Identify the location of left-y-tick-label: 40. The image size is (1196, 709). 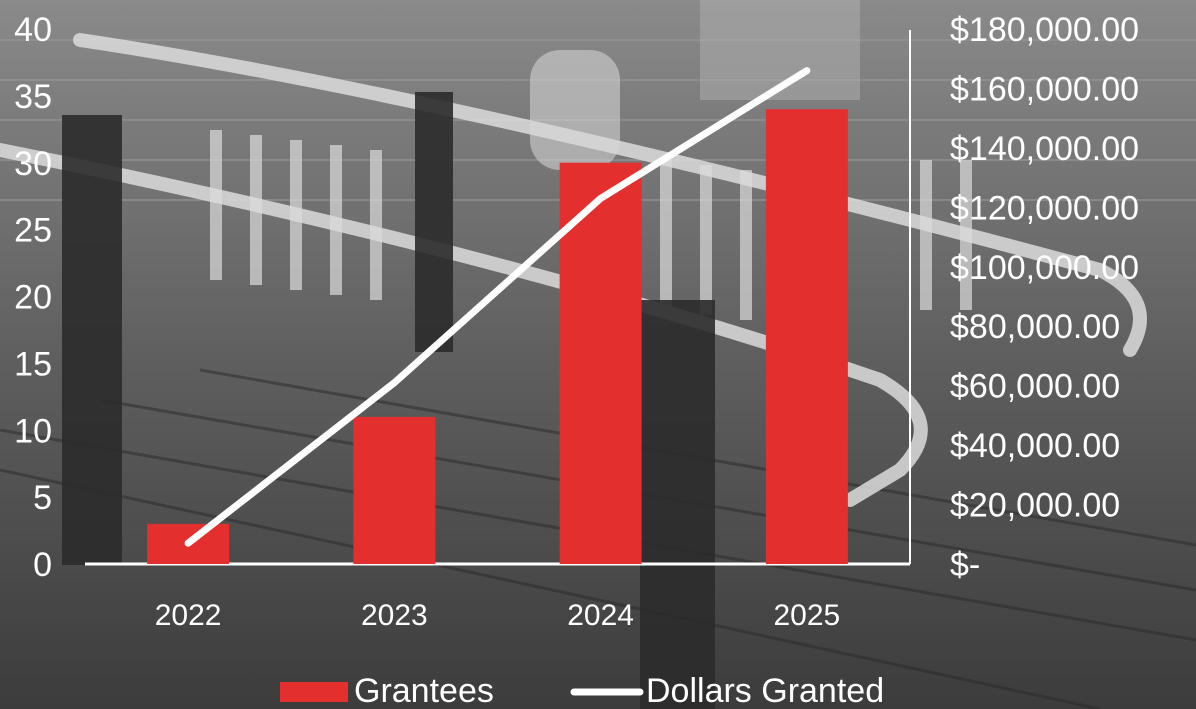
(33, 30).